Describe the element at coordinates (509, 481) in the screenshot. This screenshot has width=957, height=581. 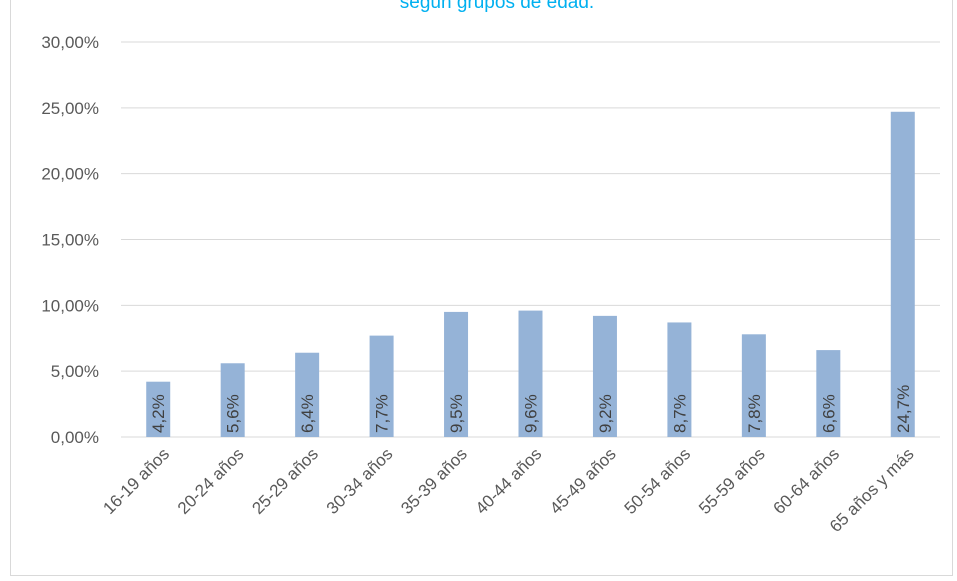
I see `category-label: 40-44 años` at that location.